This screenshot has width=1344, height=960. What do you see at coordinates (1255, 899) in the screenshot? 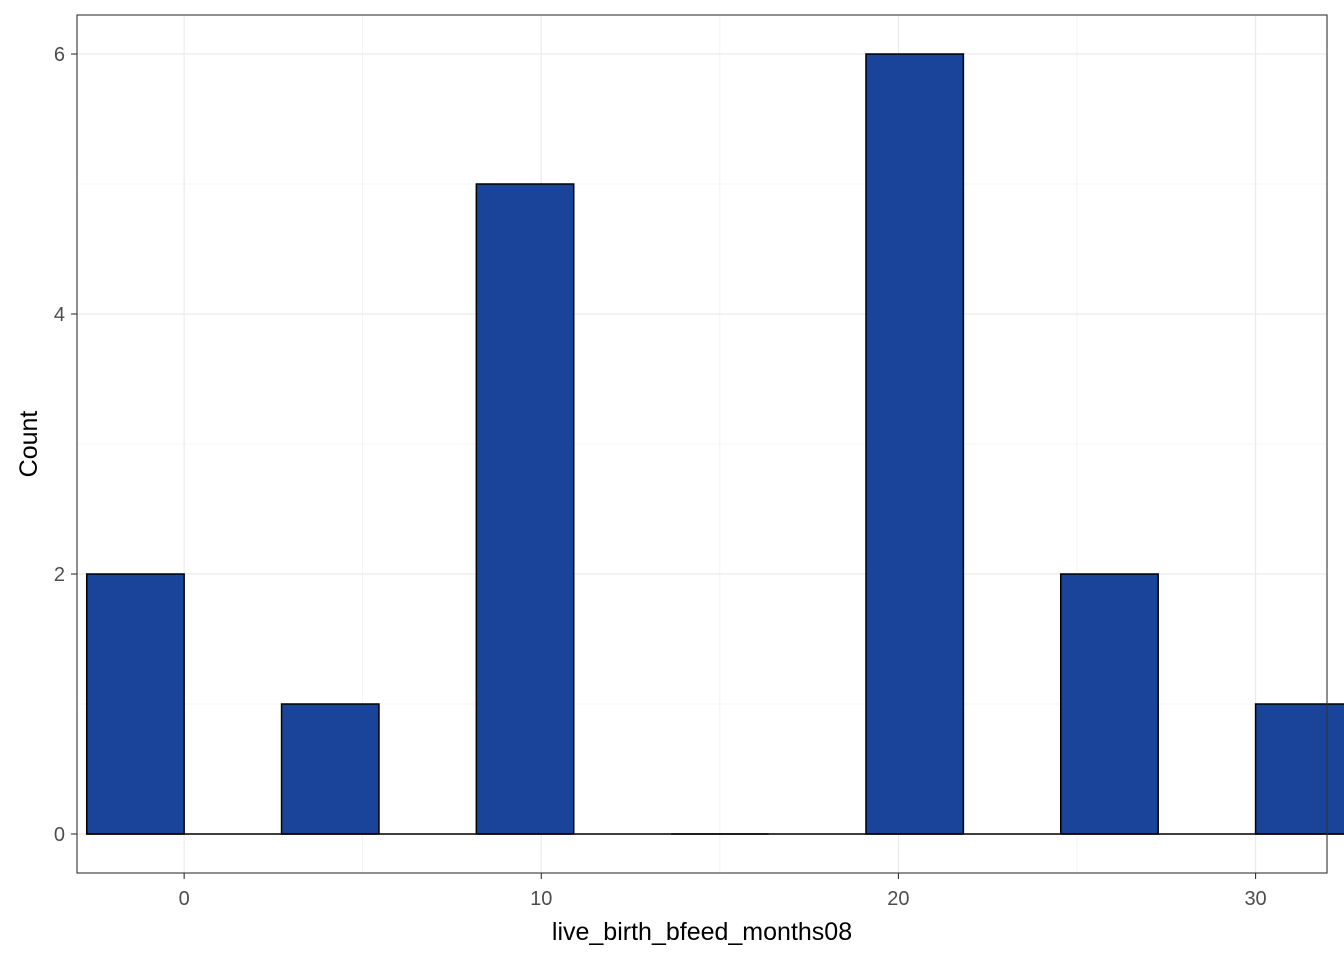
I see `x-tick-label: 30` at bounding box center [1255, 899].